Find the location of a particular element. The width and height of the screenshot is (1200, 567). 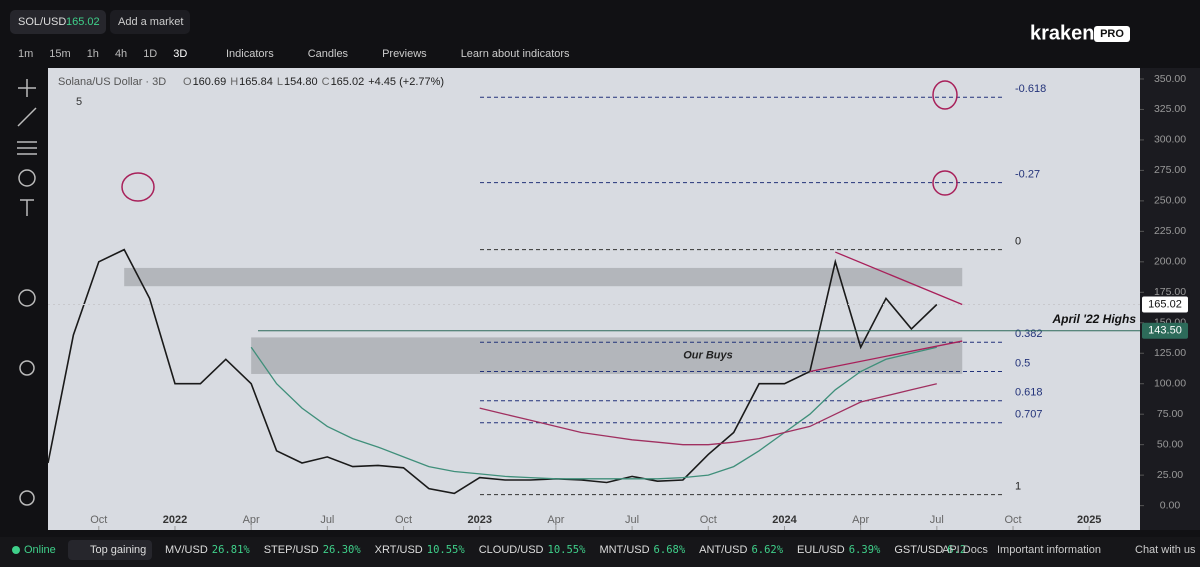

trendline is located at coordinates (899, 278).